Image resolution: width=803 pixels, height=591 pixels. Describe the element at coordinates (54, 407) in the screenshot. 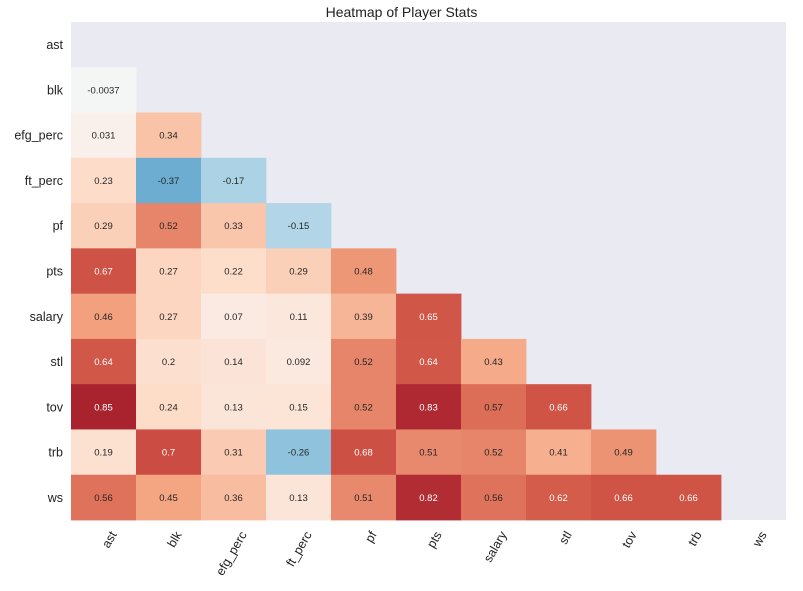

I see `y-tick-label-tov: tov` at that location.